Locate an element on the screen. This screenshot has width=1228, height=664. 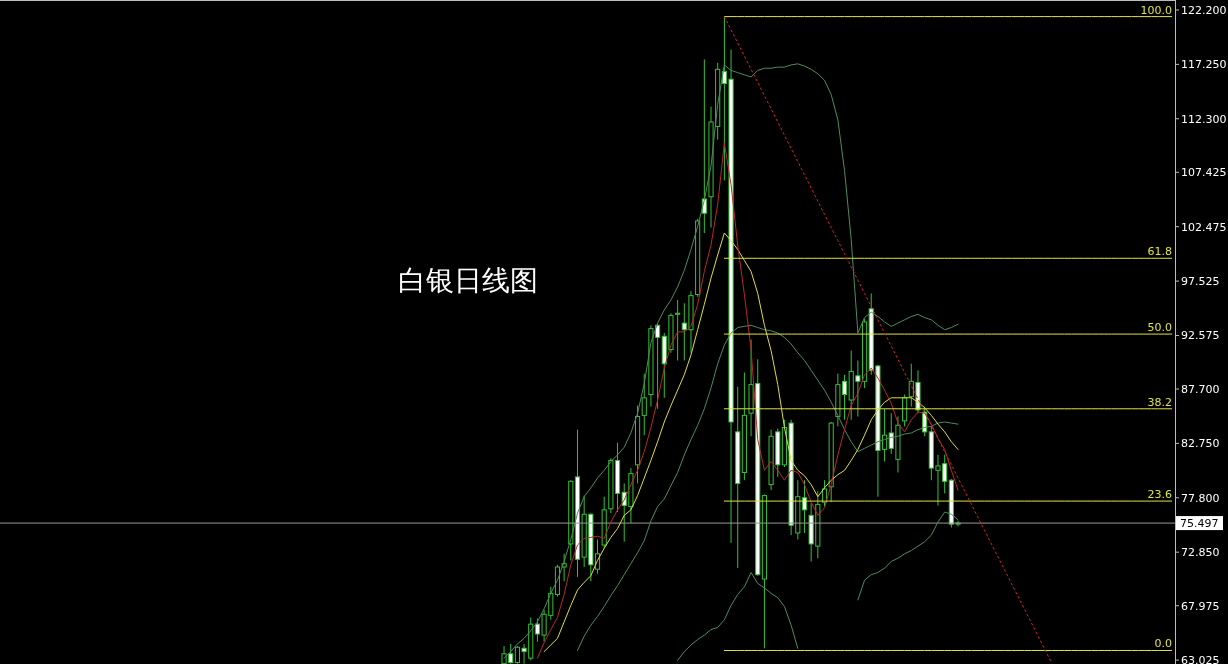
y-tick-label: 107.425 is located at coordinates (1204, 173).